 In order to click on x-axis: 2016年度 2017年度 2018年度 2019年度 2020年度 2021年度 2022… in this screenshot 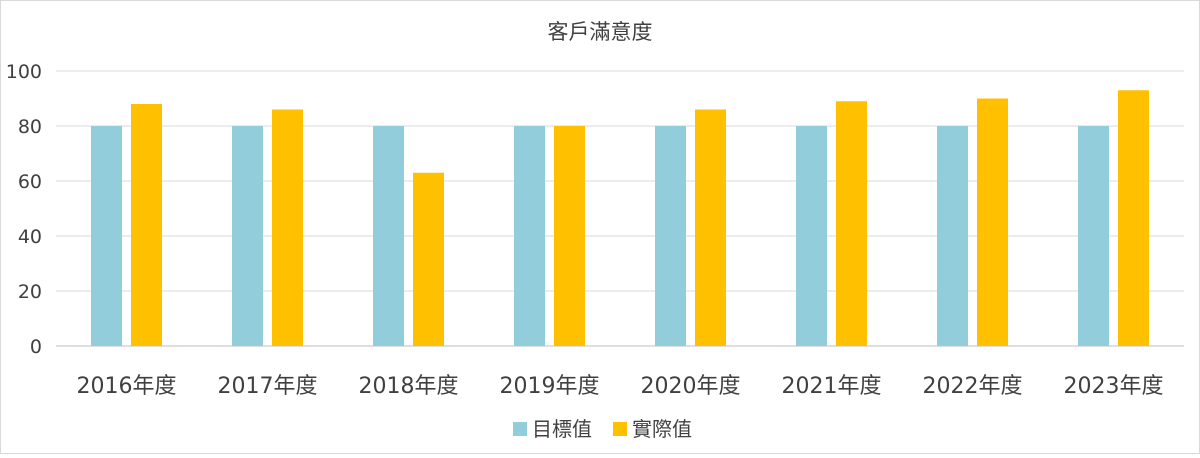, I will do `click(620, 386)`.